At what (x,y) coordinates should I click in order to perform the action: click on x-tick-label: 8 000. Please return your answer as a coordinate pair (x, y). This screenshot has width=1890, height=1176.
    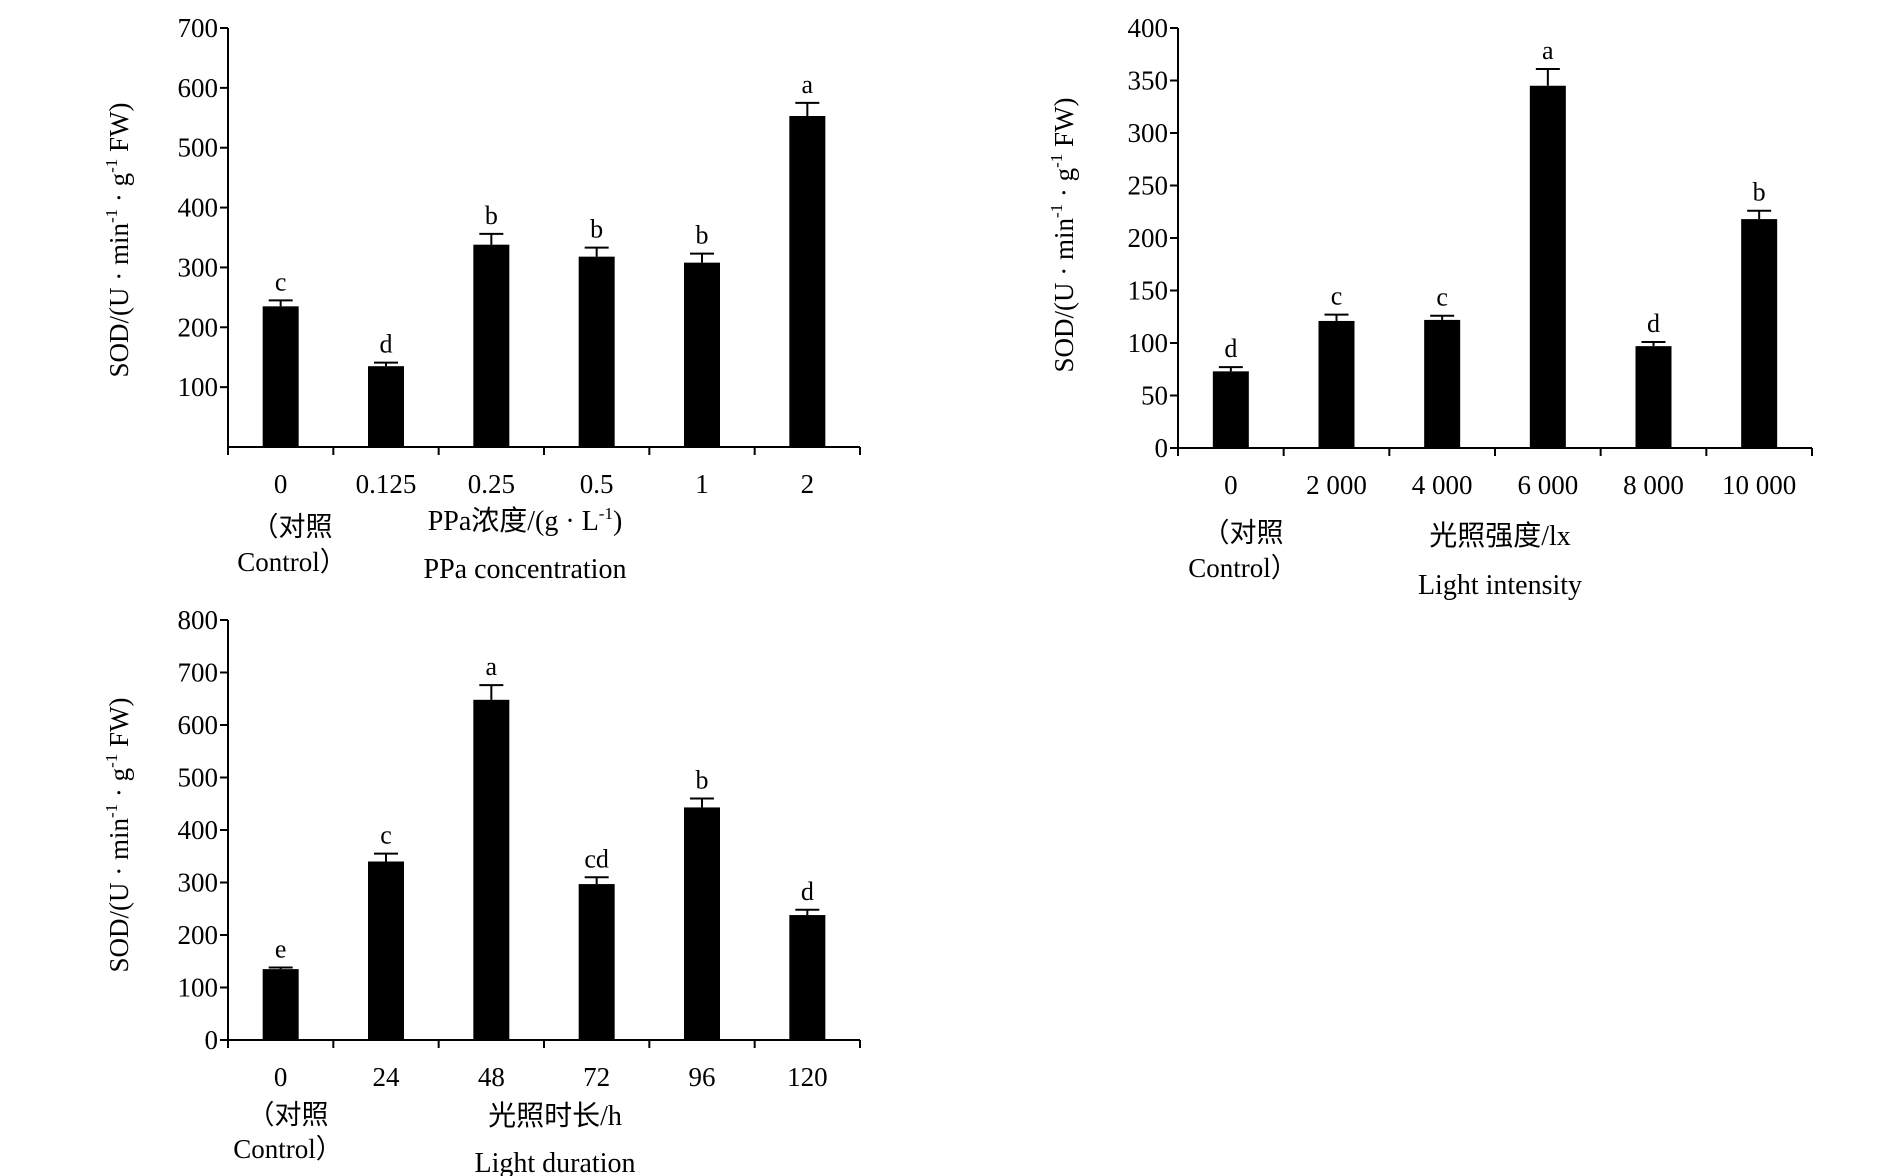
    Looking at the image, I should click on (1653, 485).